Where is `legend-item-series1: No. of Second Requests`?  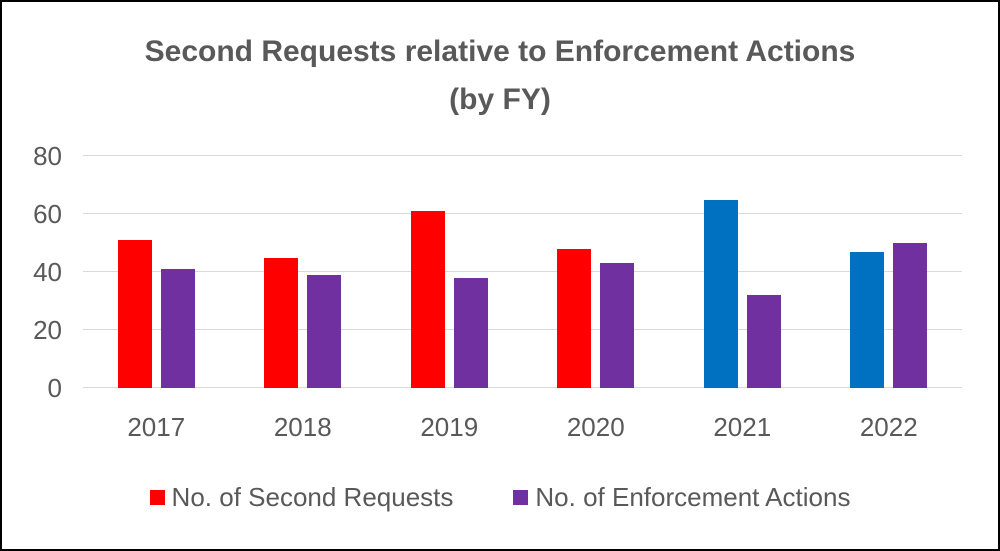
legend-item-series1: No. of Second Requests is located at coordinates (301, 497).